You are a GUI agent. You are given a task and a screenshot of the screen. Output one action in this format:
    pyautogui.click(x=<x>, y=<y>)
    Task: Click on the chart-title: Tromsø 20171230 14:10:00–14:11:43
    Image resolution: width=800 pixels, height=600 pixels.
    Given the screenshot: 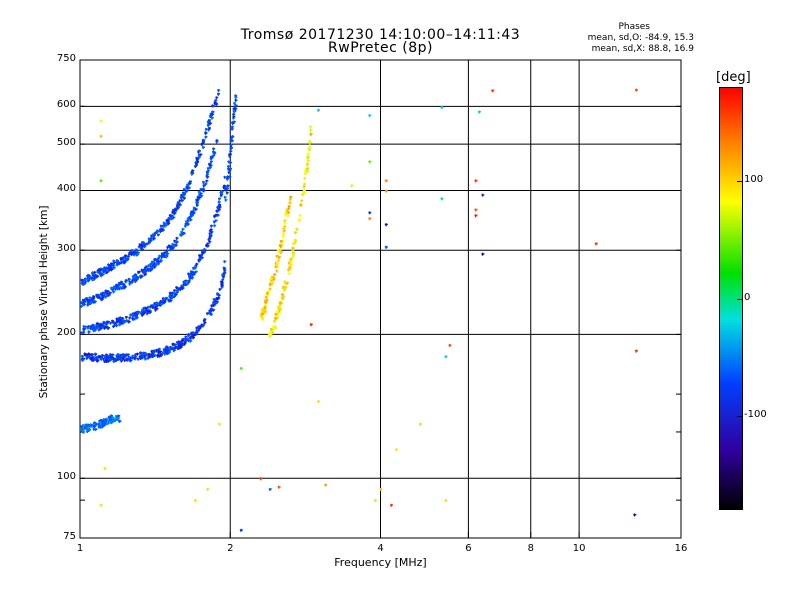 What is the action you would take?
    pyautogui.click(x=380, y=35)
    